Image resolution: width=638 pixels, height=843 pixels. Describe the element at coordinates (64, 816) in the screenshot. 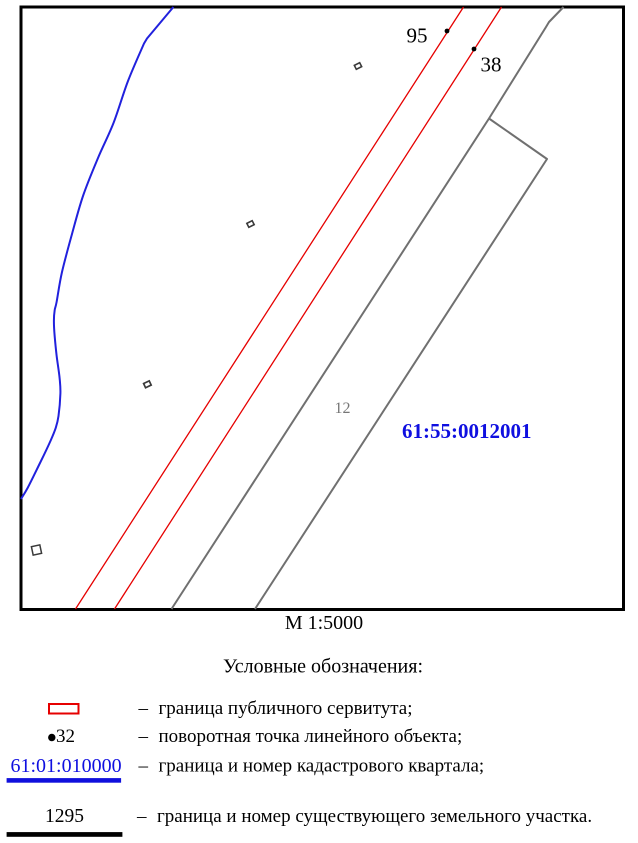

I see `svg-text: 1295` at that location.